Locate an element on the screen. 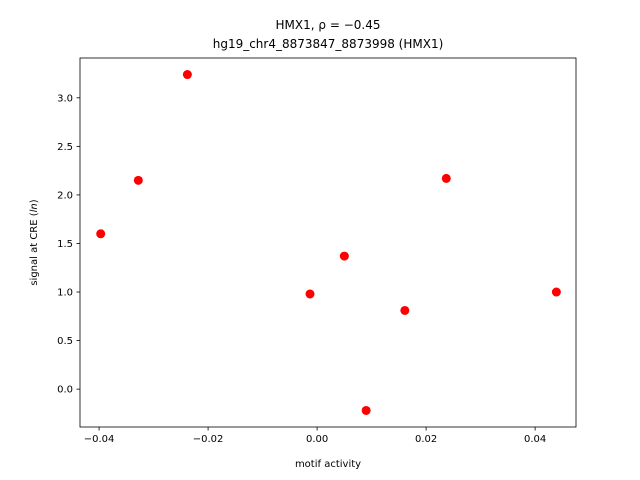 The width and height of the screenshot is (640, 480). y-tick-label: 3.0 is located at coordinates (65, 98).